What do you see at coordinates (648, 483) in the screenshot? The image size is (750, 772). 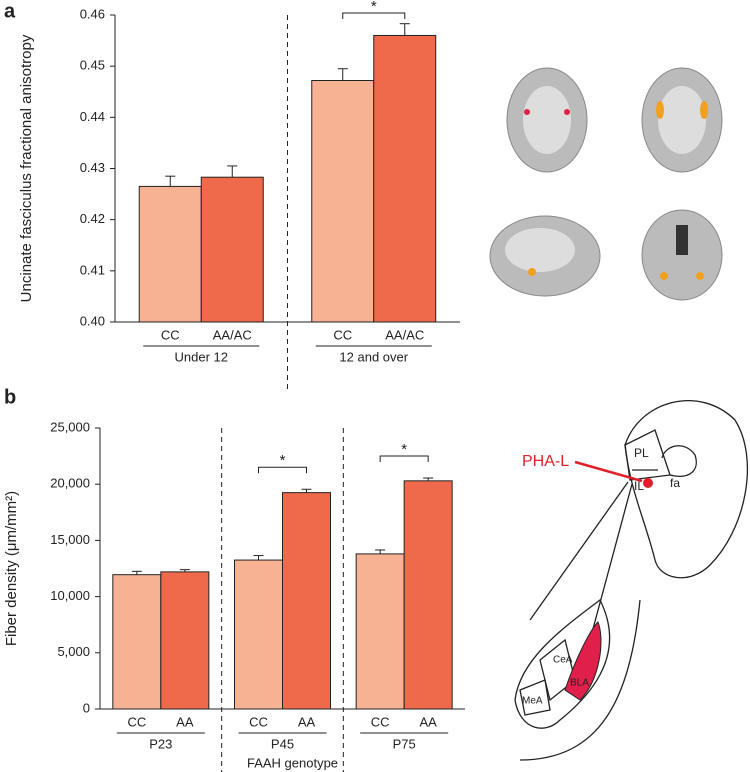 I see `injection-site` at bounding box center [648, 483].